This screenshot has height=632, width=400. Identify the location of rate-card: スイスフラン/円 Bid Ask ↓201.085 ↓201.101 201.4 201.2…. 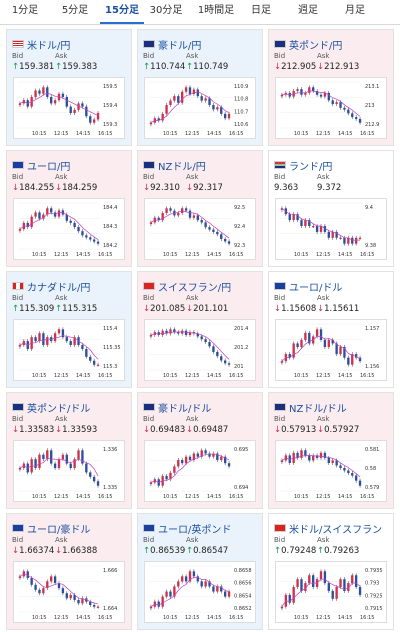
(200, 329).